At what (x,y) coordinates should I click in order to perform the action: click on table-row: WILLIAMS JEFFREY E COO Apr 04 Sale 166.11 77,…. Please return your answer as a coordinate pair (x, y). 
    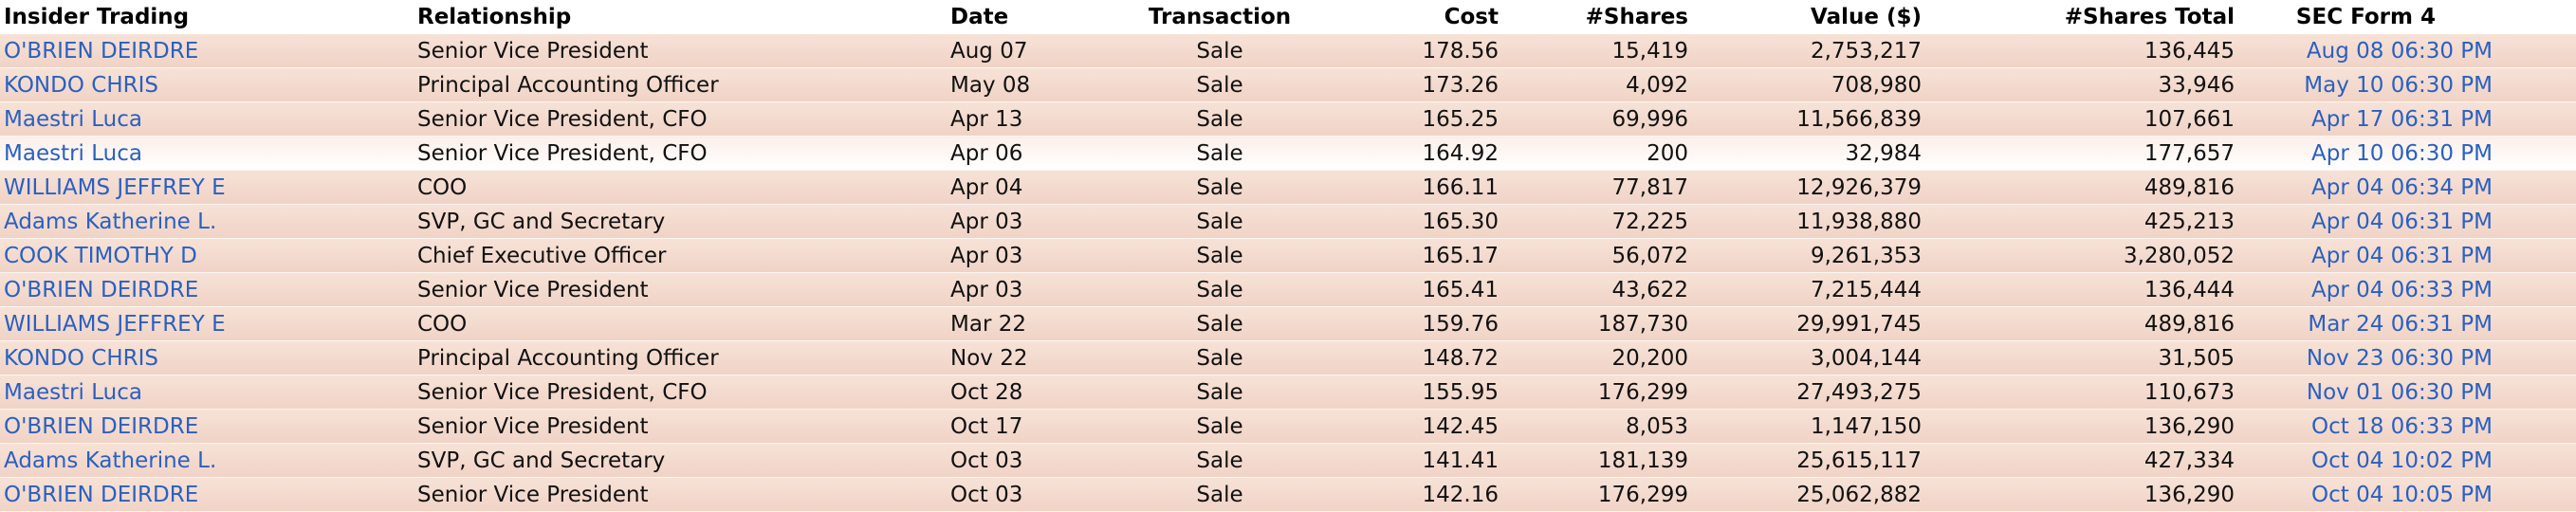
    Looking at the image, I should click on (1288, 187).